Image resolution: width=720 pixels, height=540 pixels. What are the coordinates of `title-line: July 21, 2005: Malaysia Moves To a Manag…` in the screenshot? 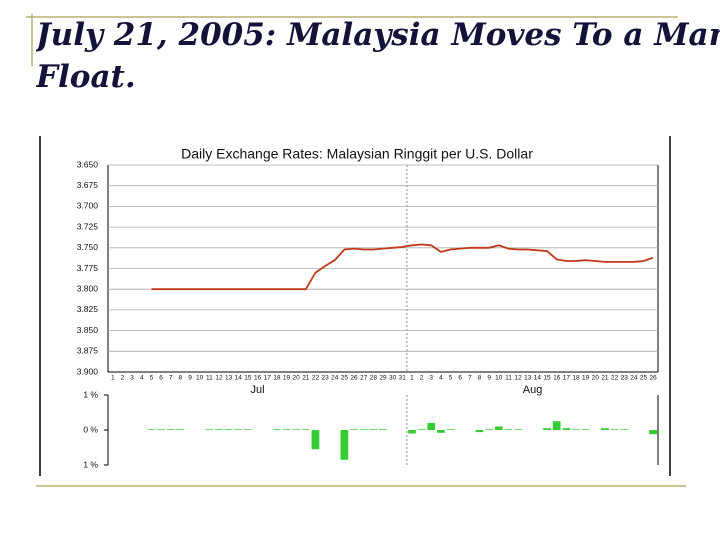 It's located at (378, 35).